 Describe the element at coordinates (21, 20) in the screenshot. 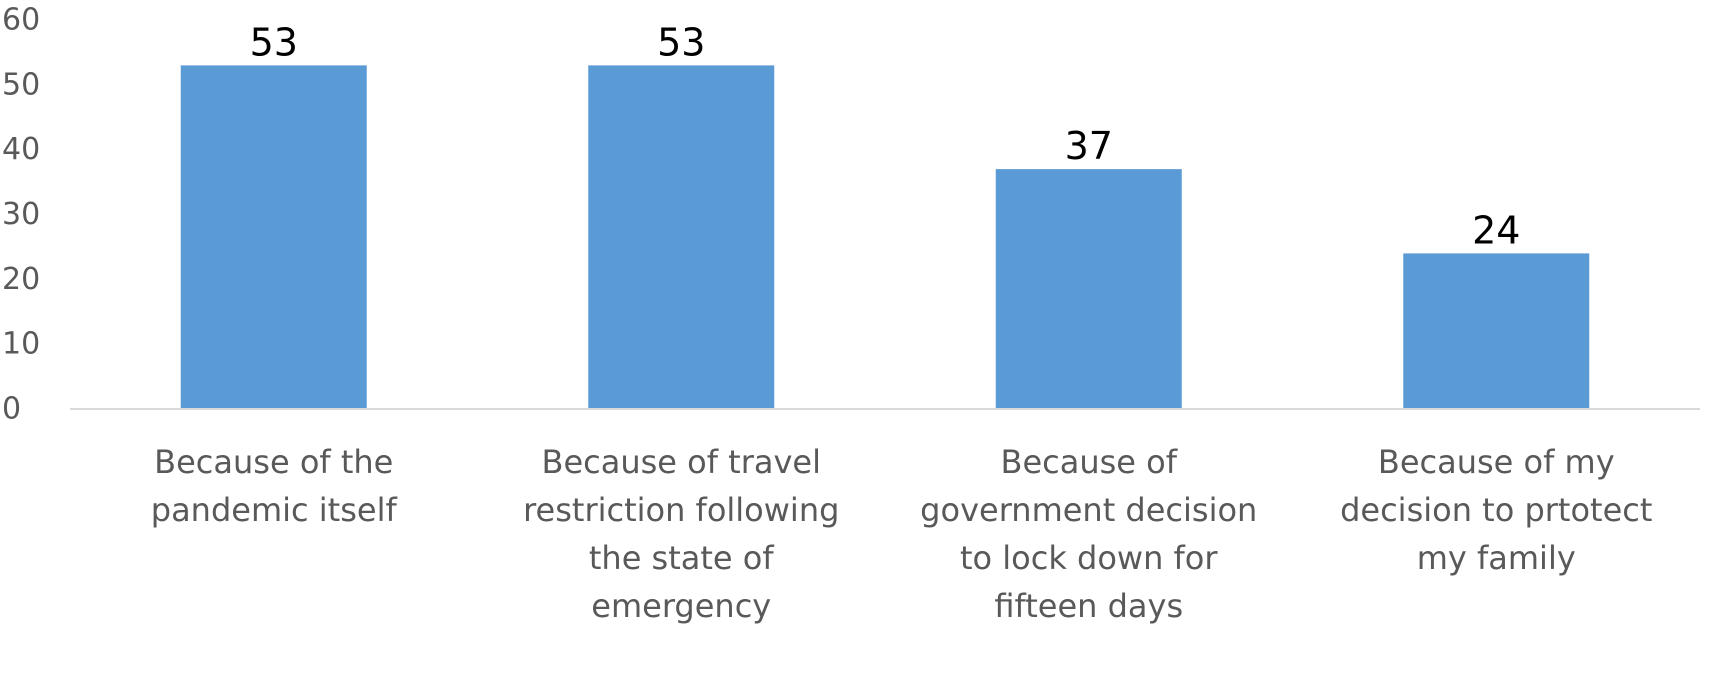

I see `y-tick-label: 60` at that location.